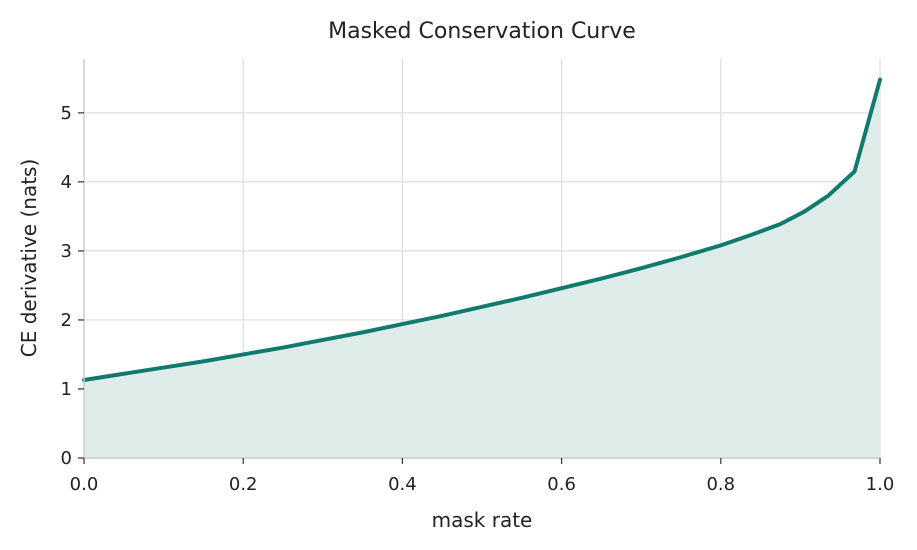  I want to click on chart-title: Masked Conservation Curve, so click(482, 31).